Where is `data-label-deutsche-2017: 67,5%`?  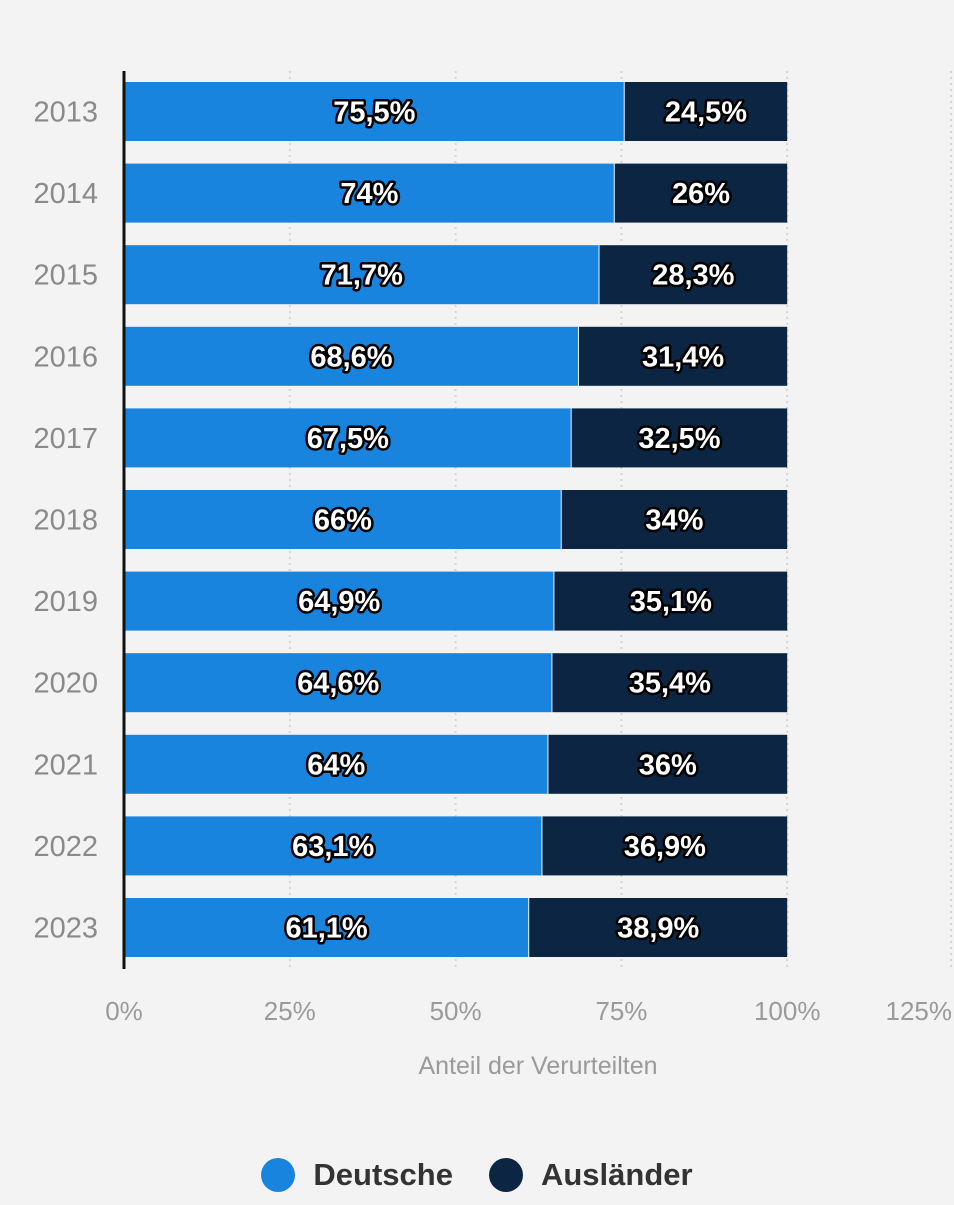 data-label-deutsche-2017: 67,5% is located at coordinates (348, 439).